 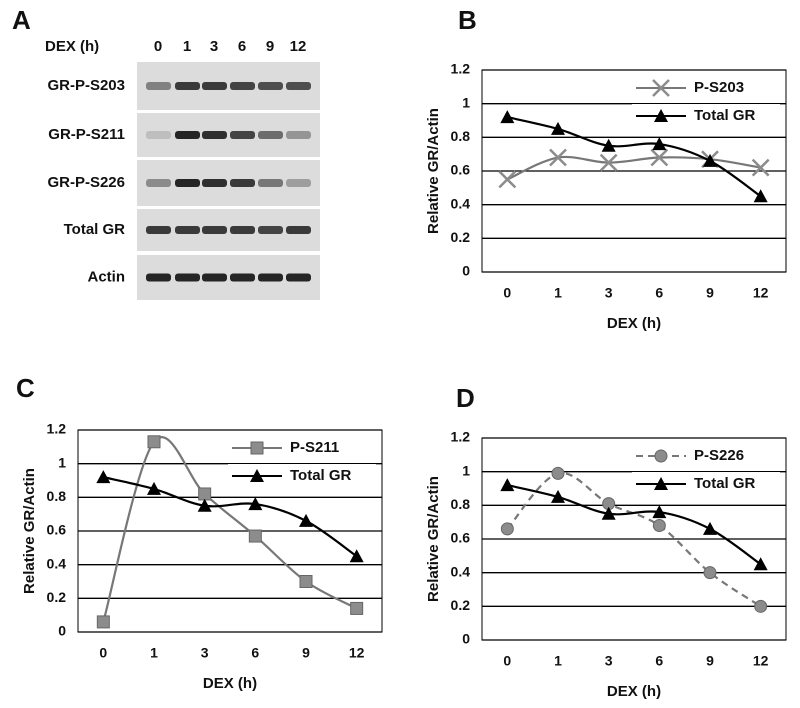 What do you see at coordinates (255, 653) in the screenshot?
I see `x-tick-label: 6` at bounding box center [255, 653].